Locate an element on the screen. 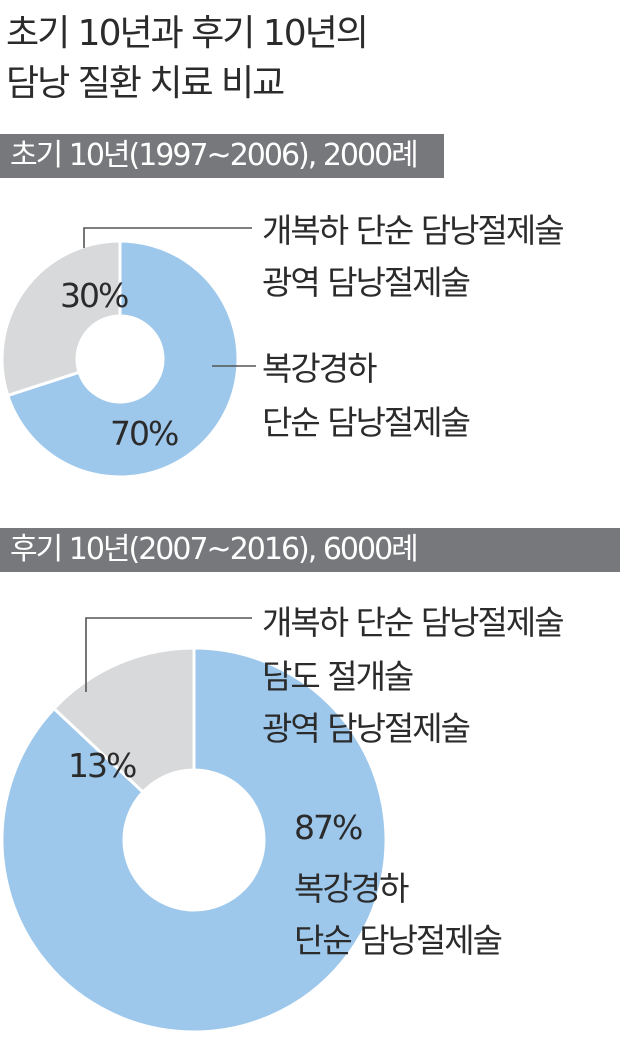 The height and width of the screenshot is (1040, 620). category-label-late-lap-2: 단순 담낭절제술 is located at coordinates (398, 940).